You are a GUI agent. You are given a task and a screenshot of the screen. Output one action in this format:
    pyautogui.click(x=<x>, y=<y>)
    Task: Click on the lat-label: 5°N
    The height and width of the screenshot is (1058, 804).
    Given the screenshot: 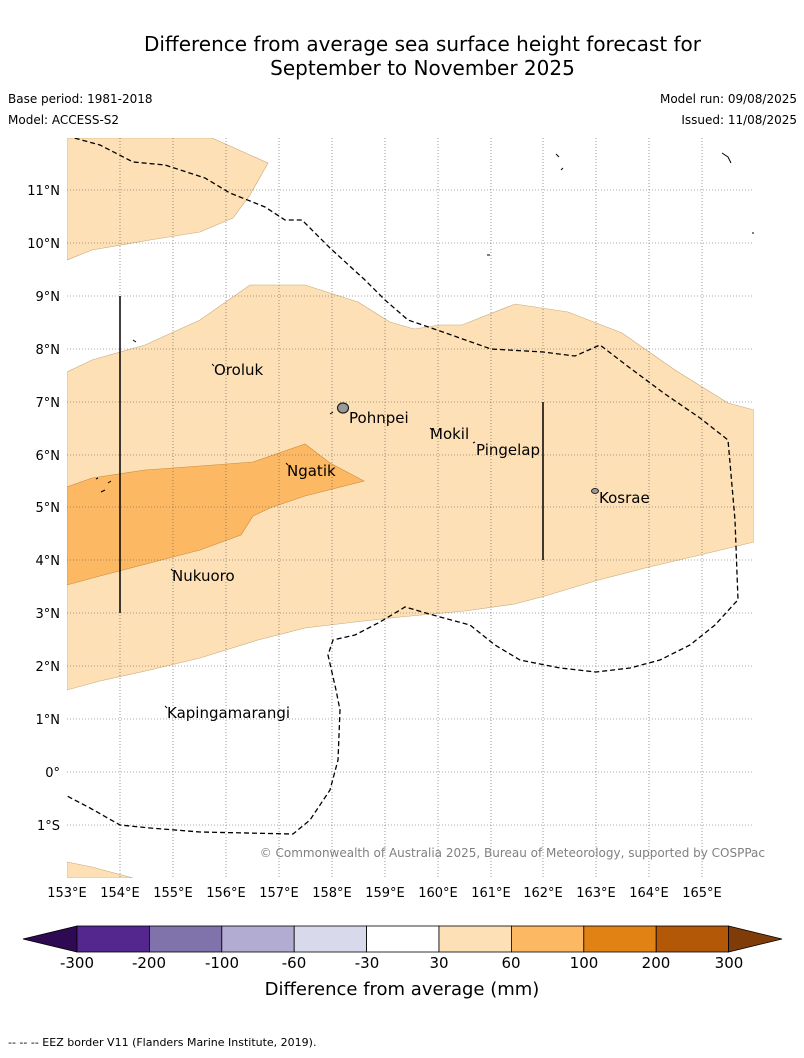 What is the action you would take?
    pyautogui.click(x=48, y=508)
    